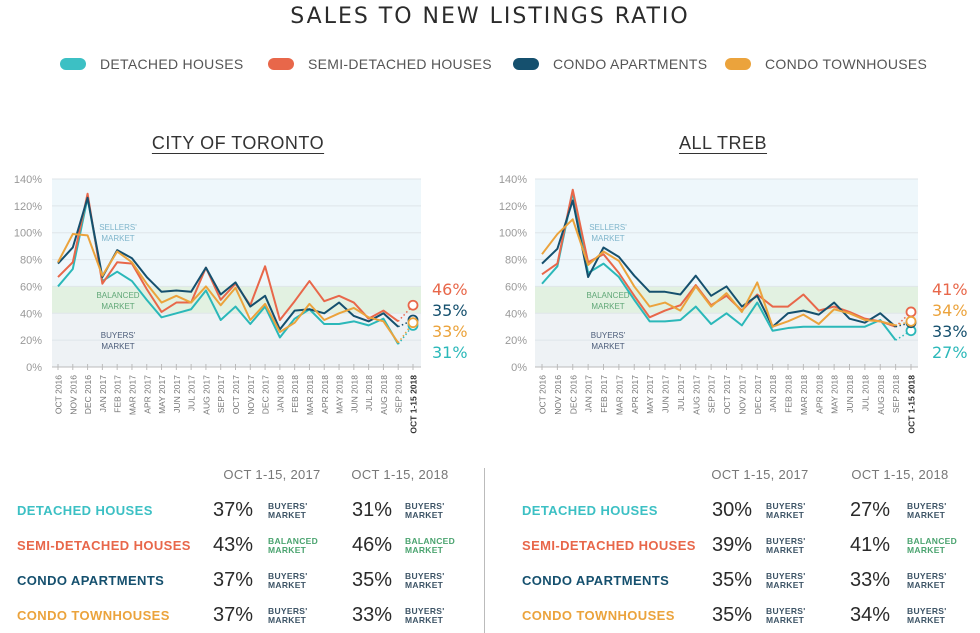  I want to click on value-2018: 34%, so click(870, 615).